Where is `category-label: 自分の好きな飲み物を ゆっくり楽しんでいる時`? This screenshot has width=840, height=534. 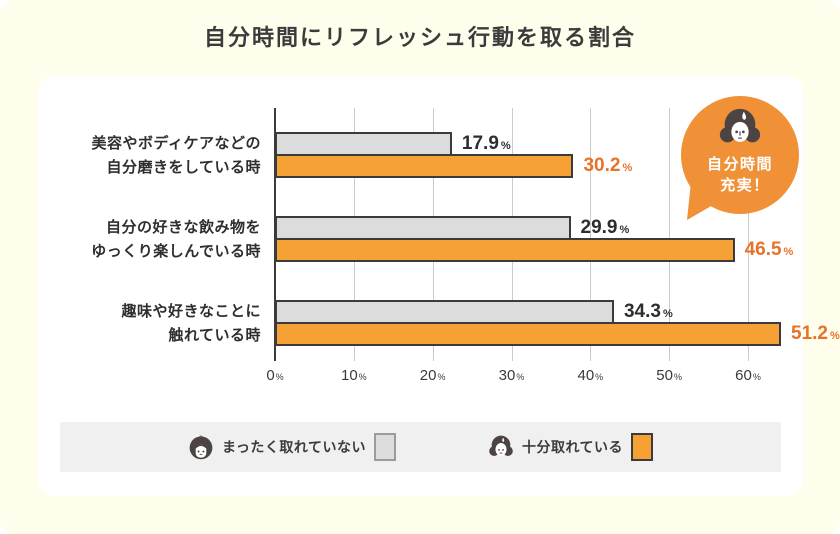
category-label: 自分の好きな飲み物を ゆっくり楽しんでいる時 is located at coordinates (176, 239).